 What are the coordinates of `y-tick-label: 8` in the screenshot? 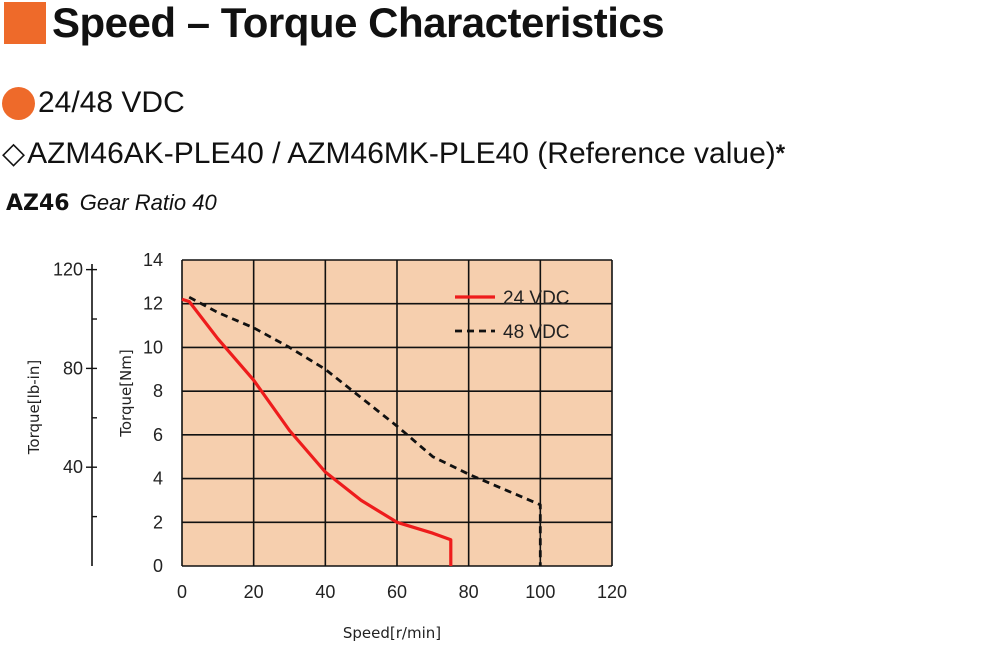 It's located at (158, 391).